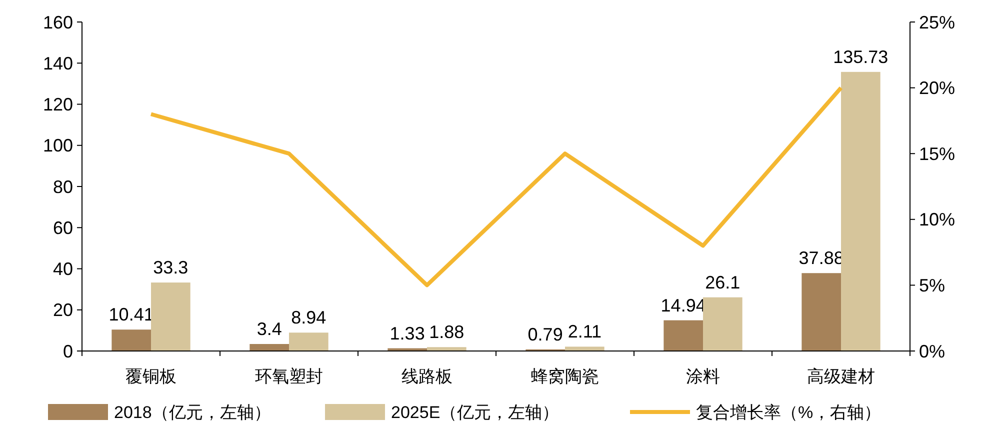 This screenshot has height=428, width=987. I want to click on data-label: 3.4, so click(269, 329).